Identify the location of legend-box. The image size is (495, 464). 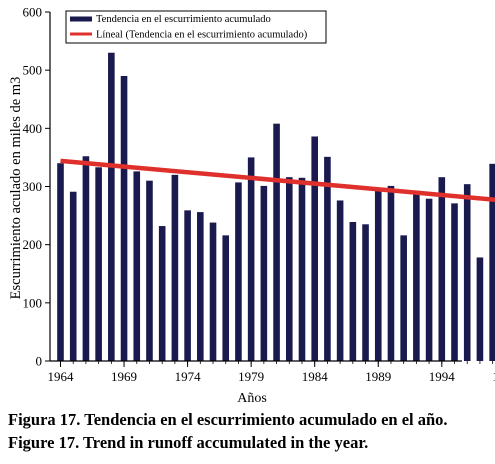
(196, 27).